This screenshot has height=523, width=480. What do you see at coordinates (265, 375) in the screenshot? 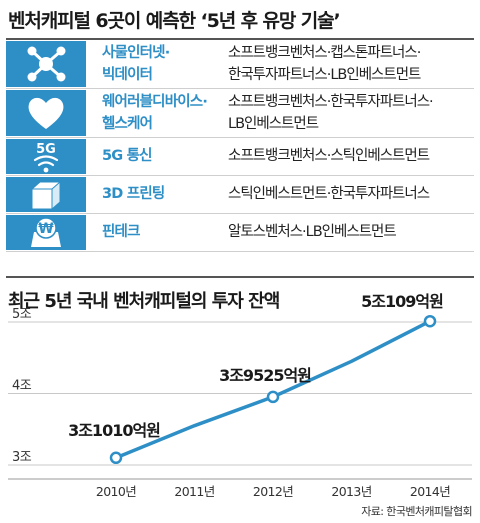
I see `data-label: 3조9525억원` at bounding box center [265, 375].